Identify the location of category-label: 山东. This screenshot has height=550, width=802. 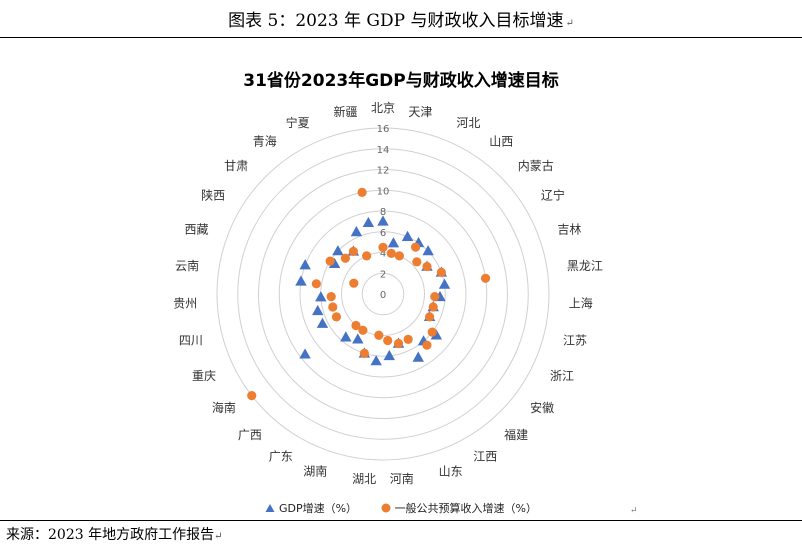
(451, 471).